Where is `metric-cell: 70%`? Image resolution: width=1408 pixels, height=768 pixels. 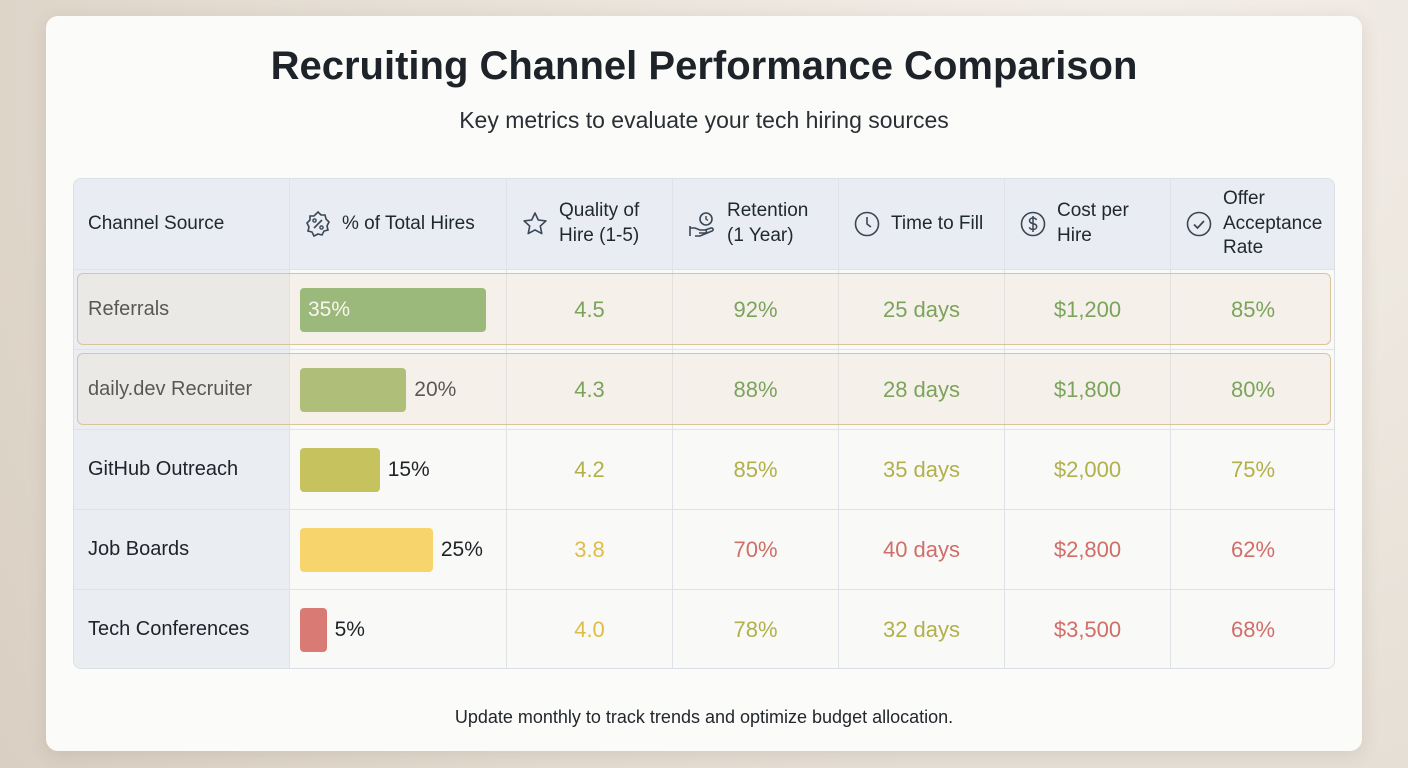
metric-cell: 70% is located at coordinates (756, 550).